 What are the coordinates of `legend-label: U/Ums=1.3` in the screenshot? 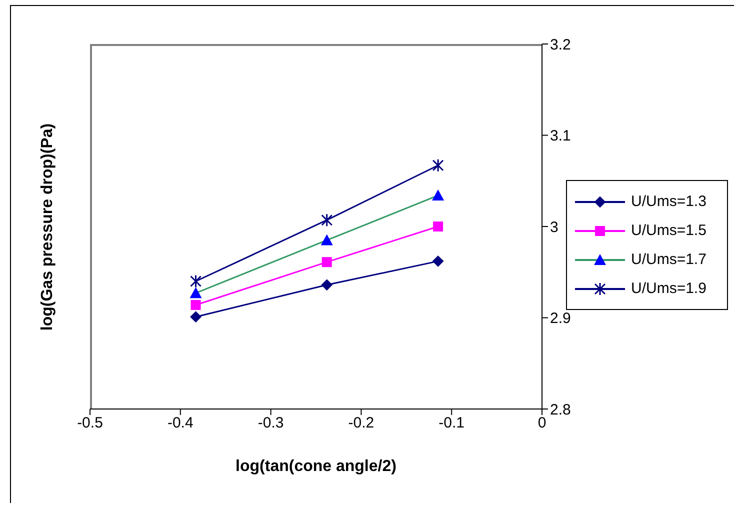 It's located at (668, 201).